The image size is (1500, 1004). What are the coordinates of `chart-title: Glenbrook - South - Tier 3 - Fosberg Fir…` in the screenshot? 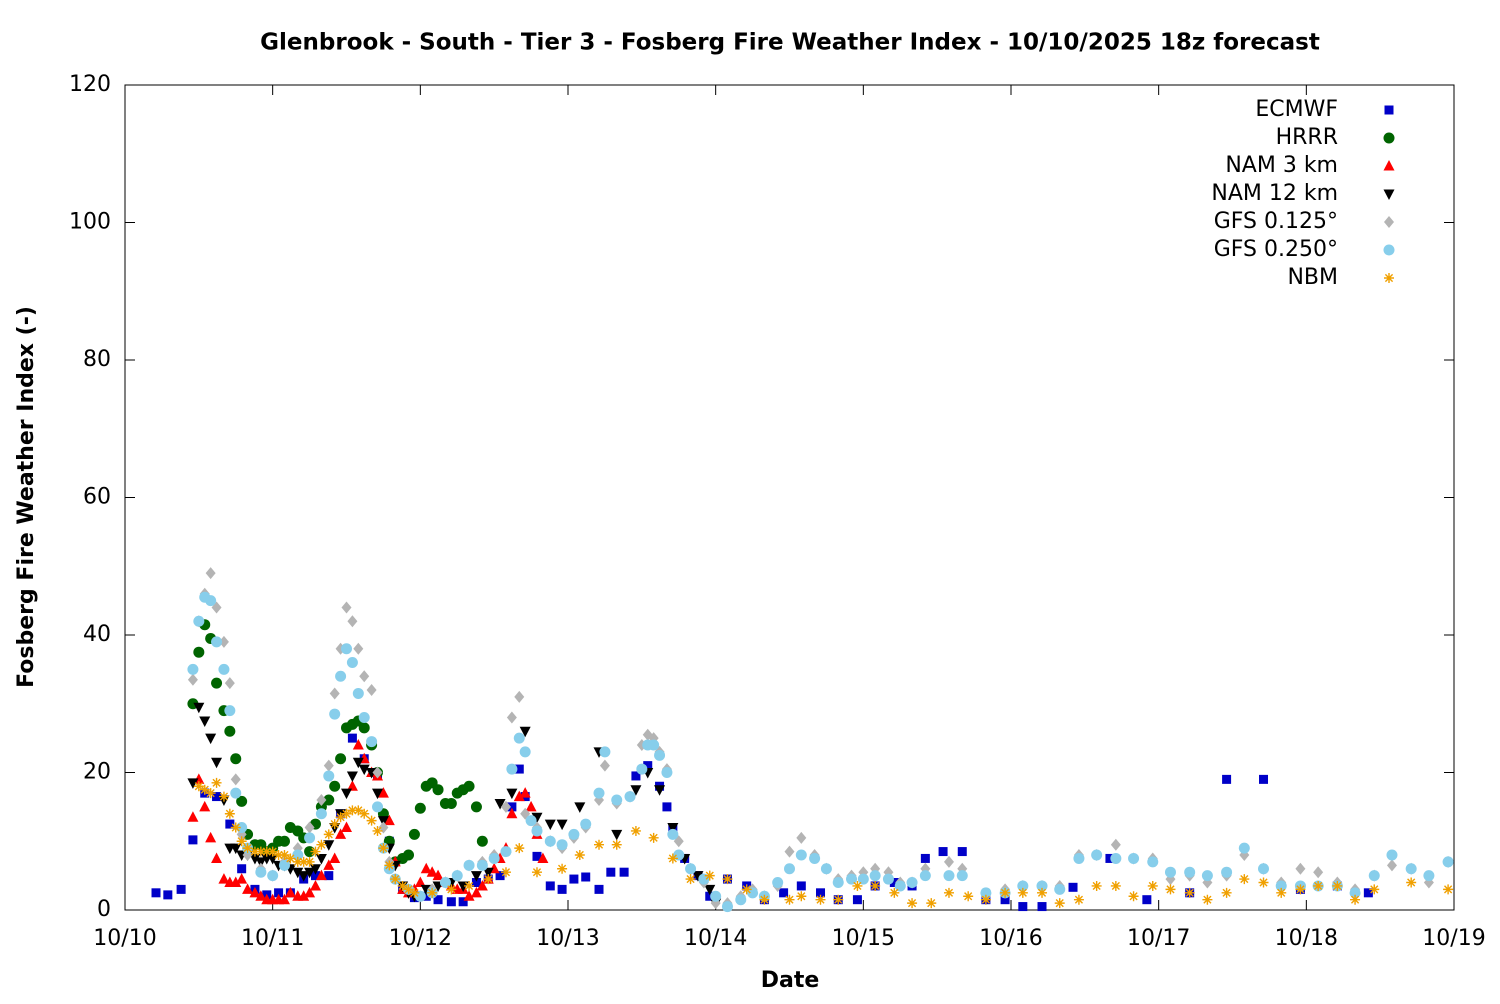 It's located at (790, 43).